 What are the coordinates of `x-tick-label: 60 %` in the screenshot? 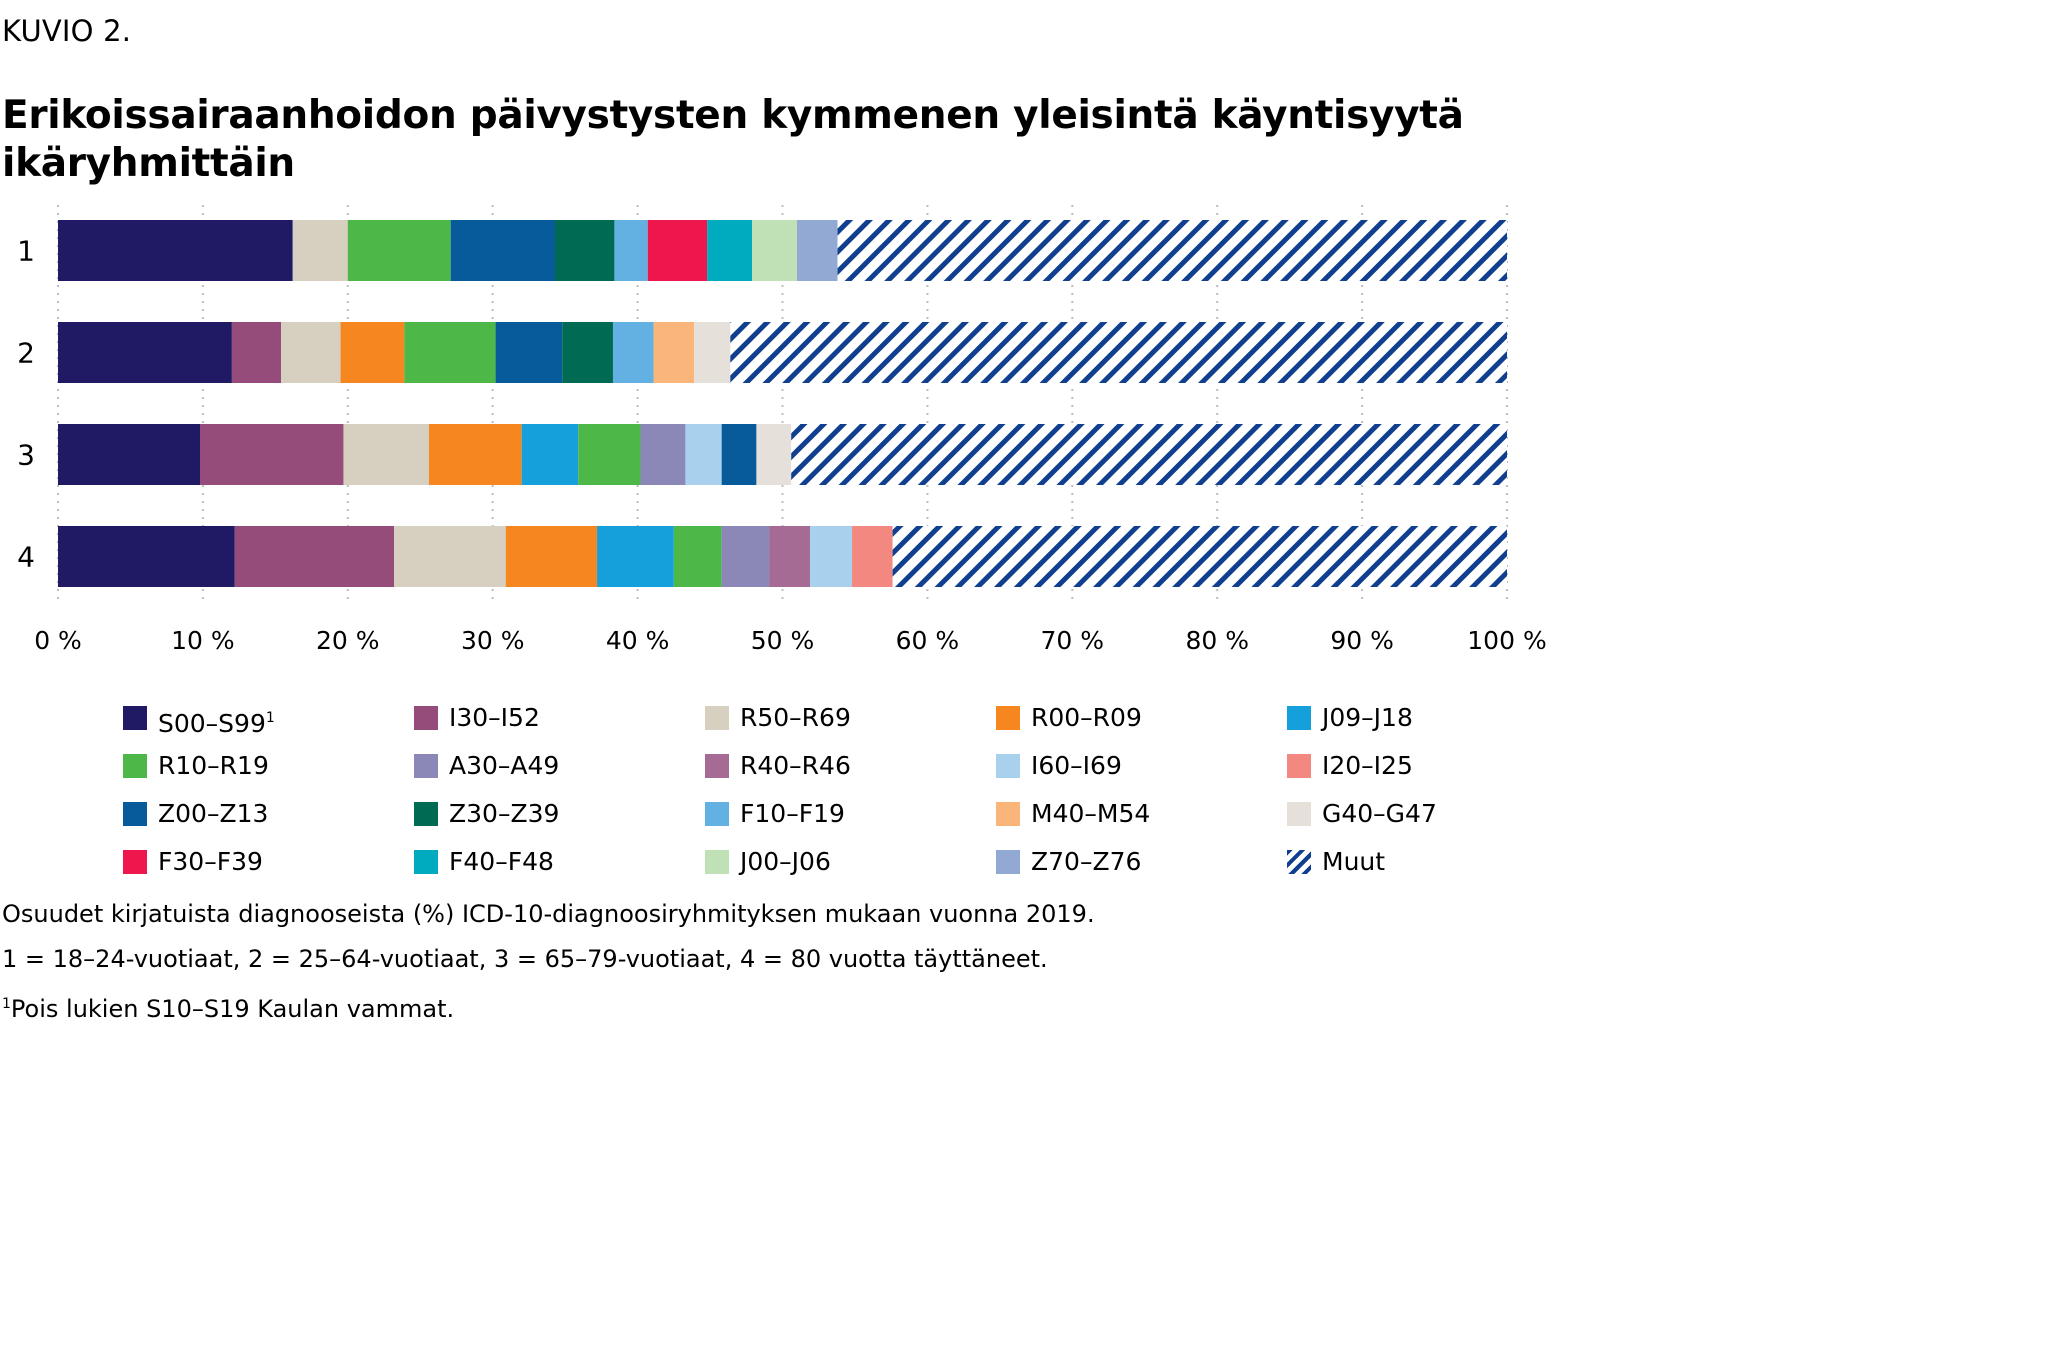 It's located at (928, 640).